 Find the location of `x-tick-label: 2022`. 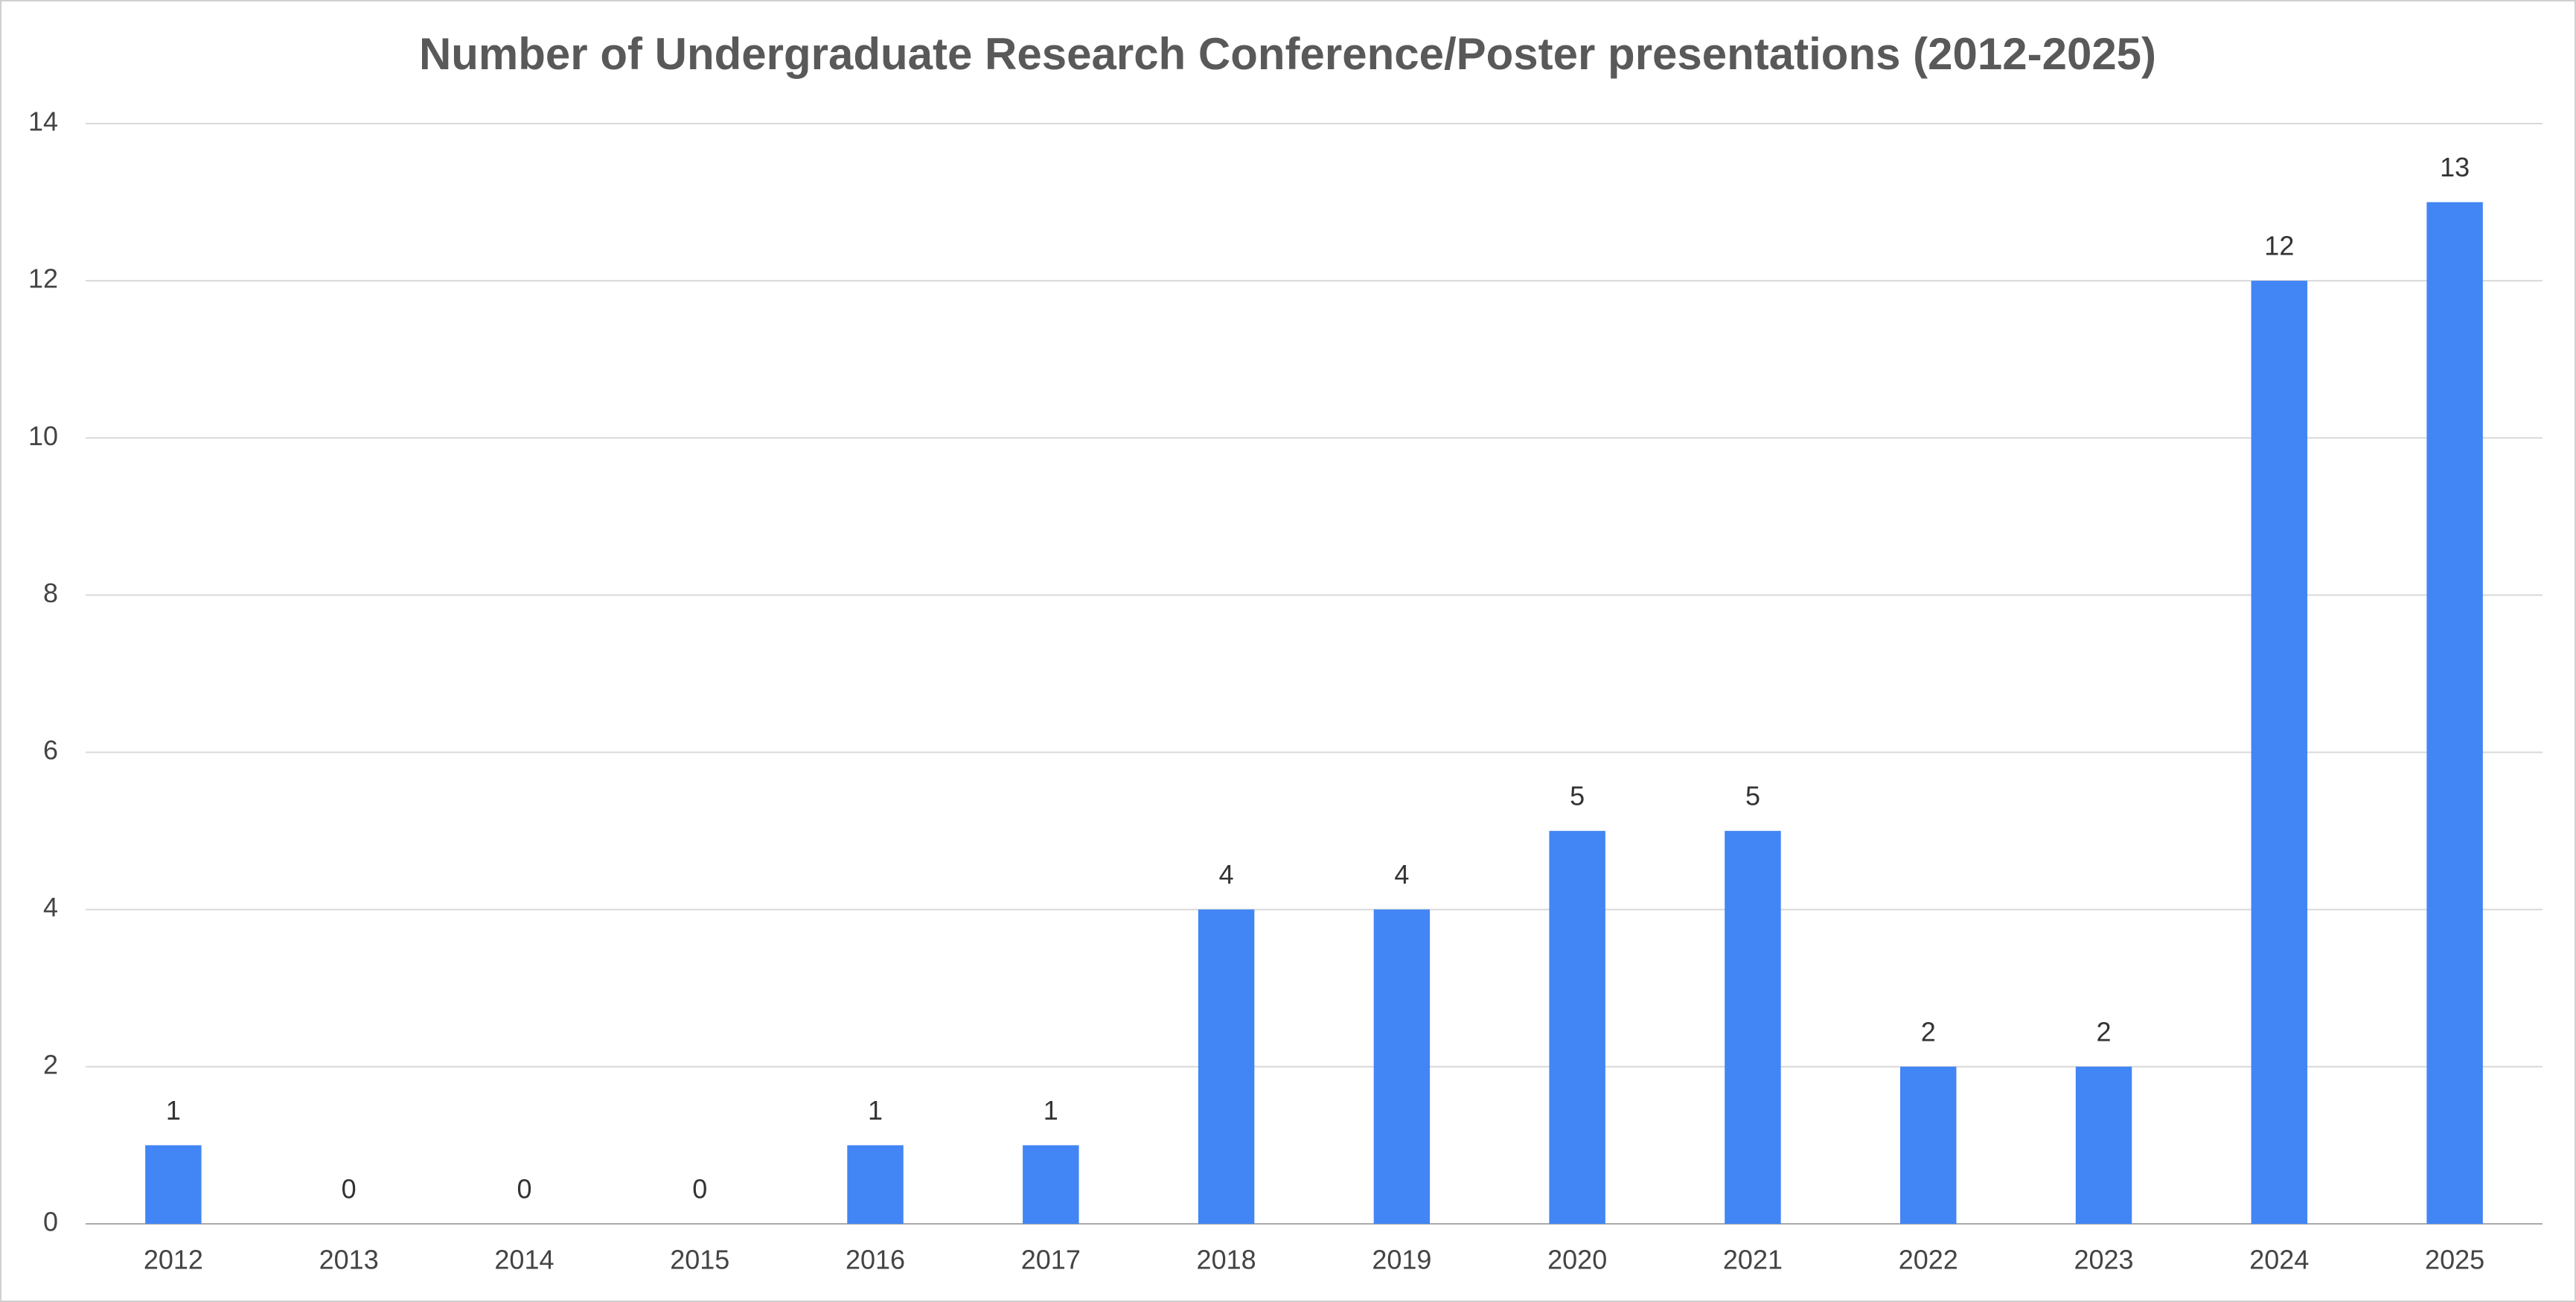

x-tick-label: 2022 is located at coordinates (1928, 1260).